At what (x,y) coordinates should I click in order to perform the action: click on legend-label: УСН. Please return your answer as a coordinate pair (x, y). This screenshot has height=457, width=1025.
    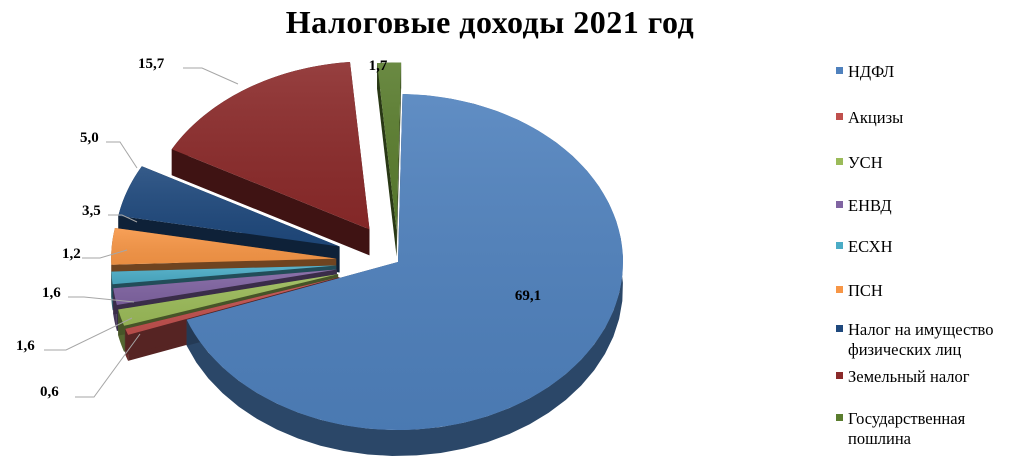
    Looking at the image, I should click on (865, 162).